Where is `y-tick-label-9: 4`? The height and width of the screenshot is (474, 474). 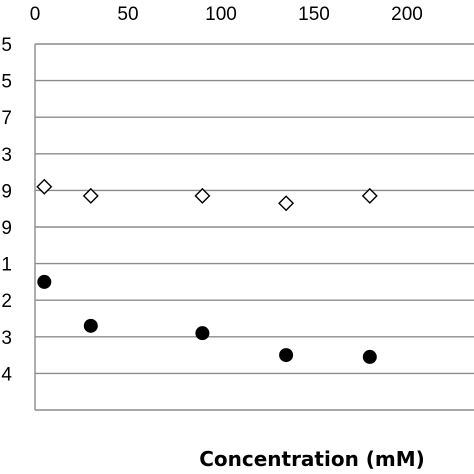
y-tick-label-9: 4 is located at coordinates (6, 374).